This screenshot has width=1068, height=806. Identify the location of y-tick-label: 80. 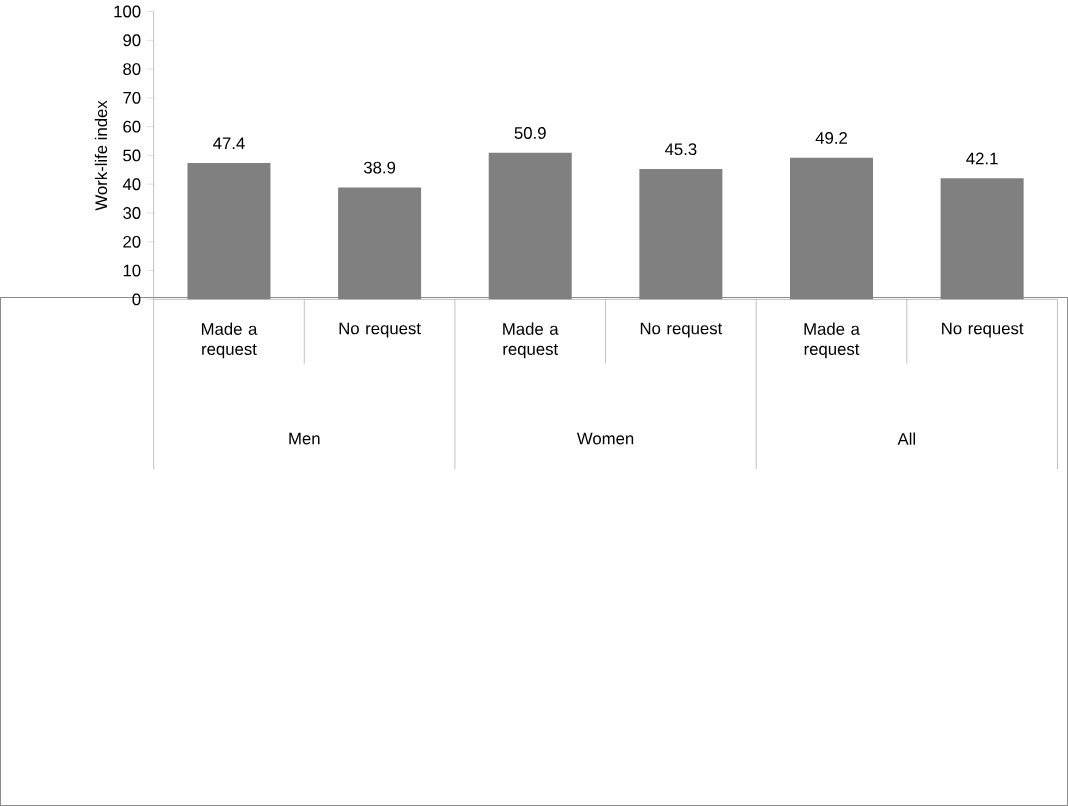
(132, 69).